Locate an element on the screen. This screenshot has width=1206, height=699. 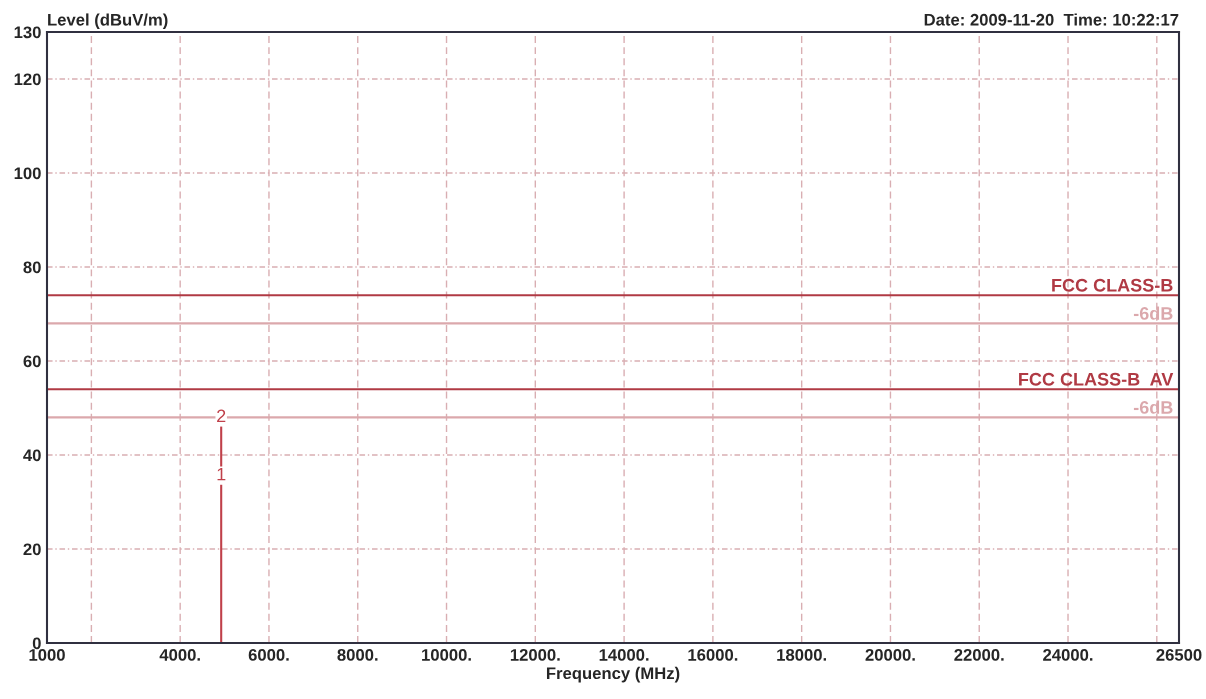
x-tick-label: 6000. is located at coordinates (268, 655).